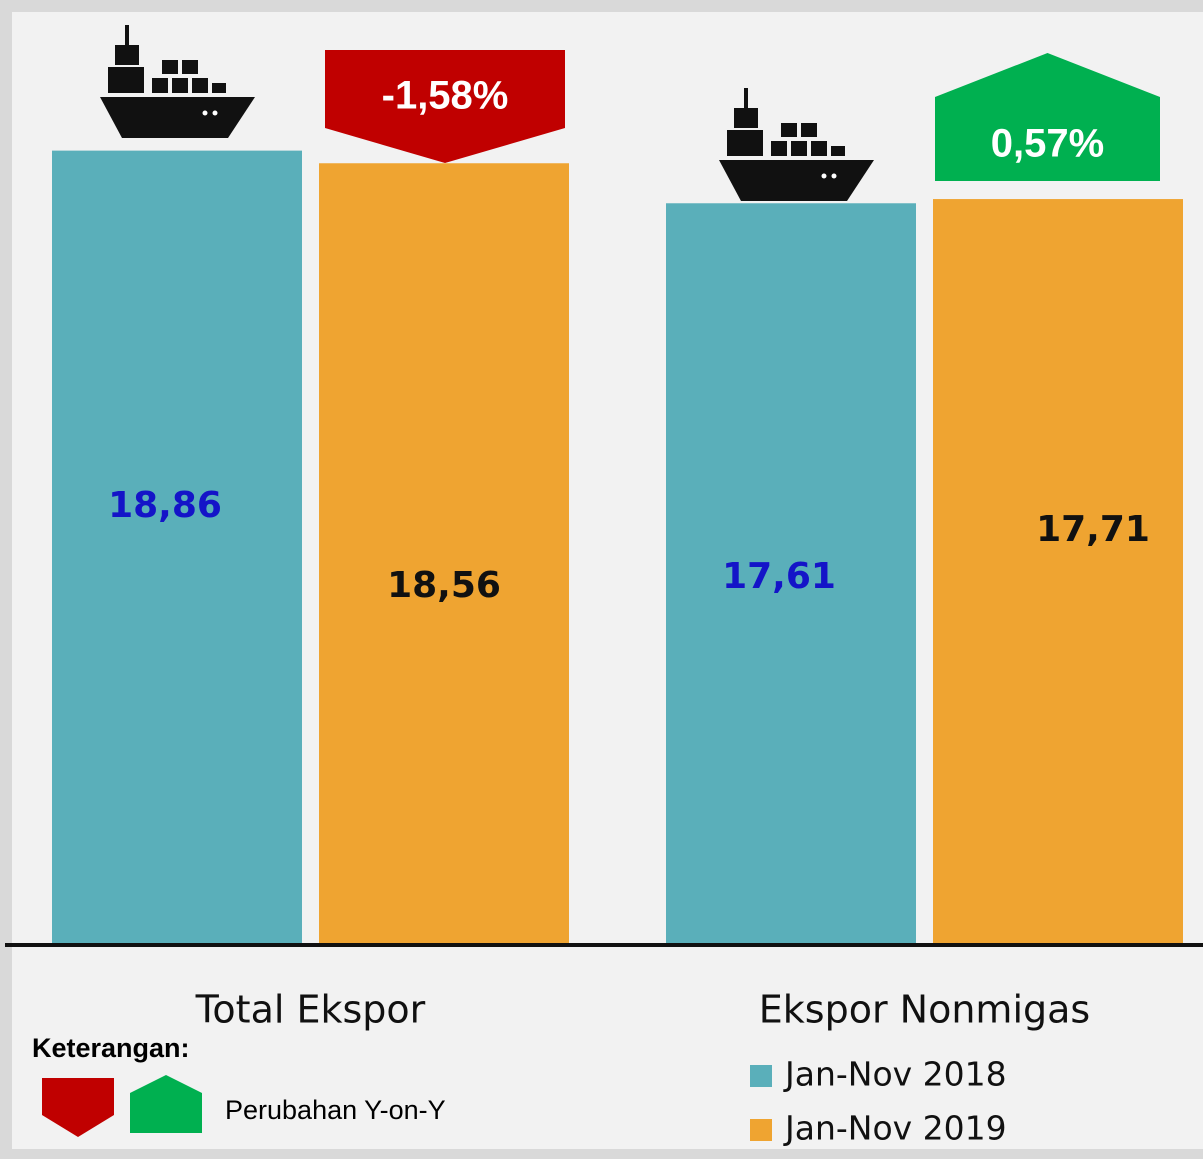 The height and width of the screenshot is (1163, 1203). I want to click on legend-note-title: Keterangan:, so click(111, 1048).